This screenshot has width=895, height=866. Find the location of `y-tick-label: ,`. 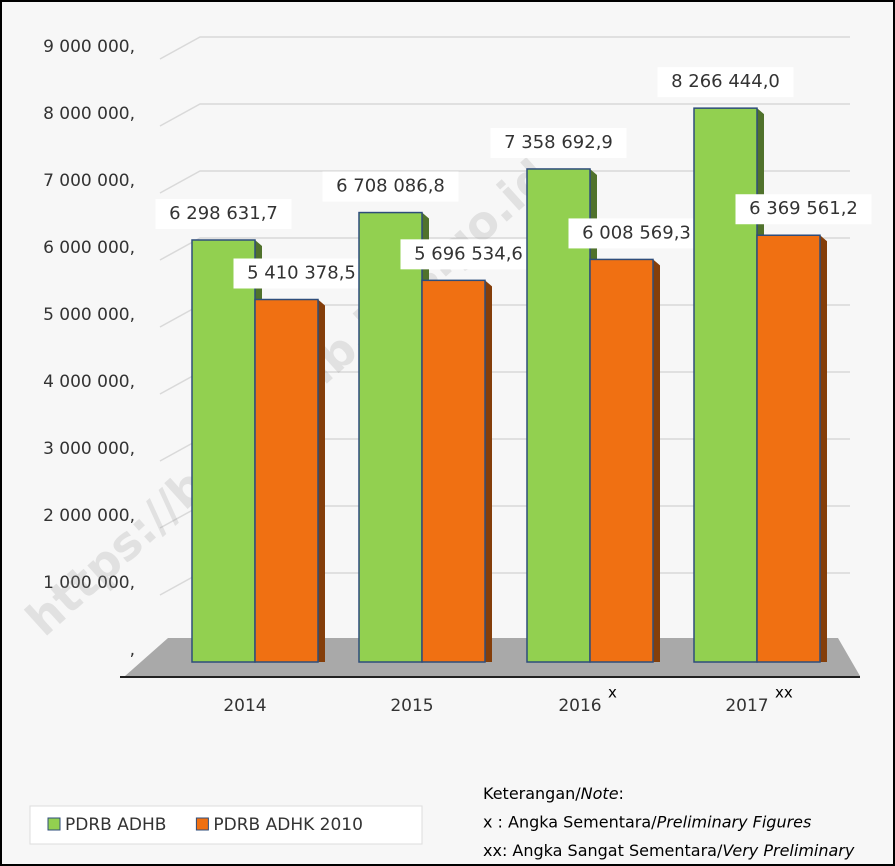

y-tick-label: , is located at coordinates (132, 650).